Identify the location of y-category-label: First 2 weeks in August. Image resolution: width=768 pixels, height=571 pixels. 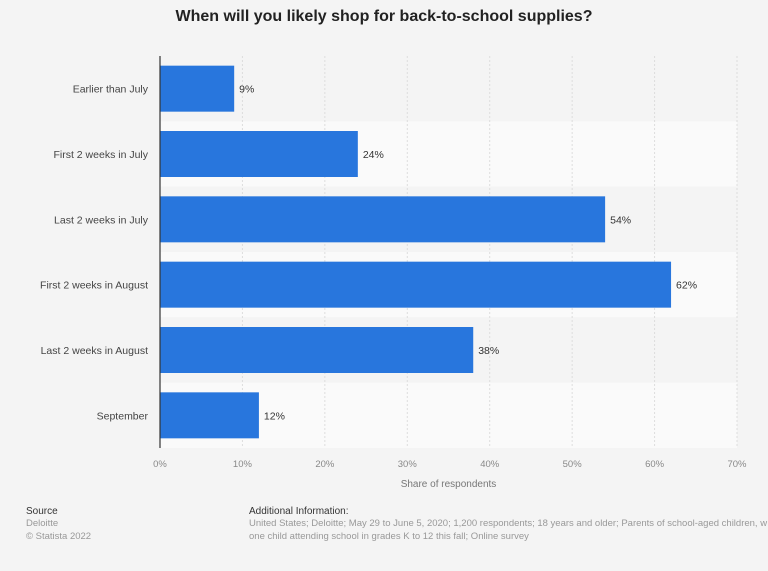
(94, 286).